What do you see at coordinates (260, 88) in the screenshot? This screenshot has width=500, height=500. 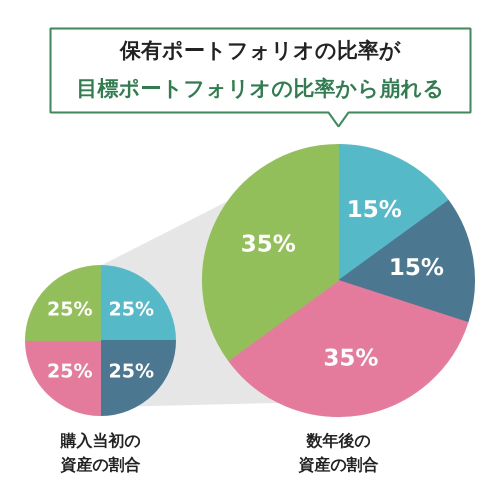 I see `text: 目標ポートフォリオの比率から崩れる` at bounding box center [260, 88].